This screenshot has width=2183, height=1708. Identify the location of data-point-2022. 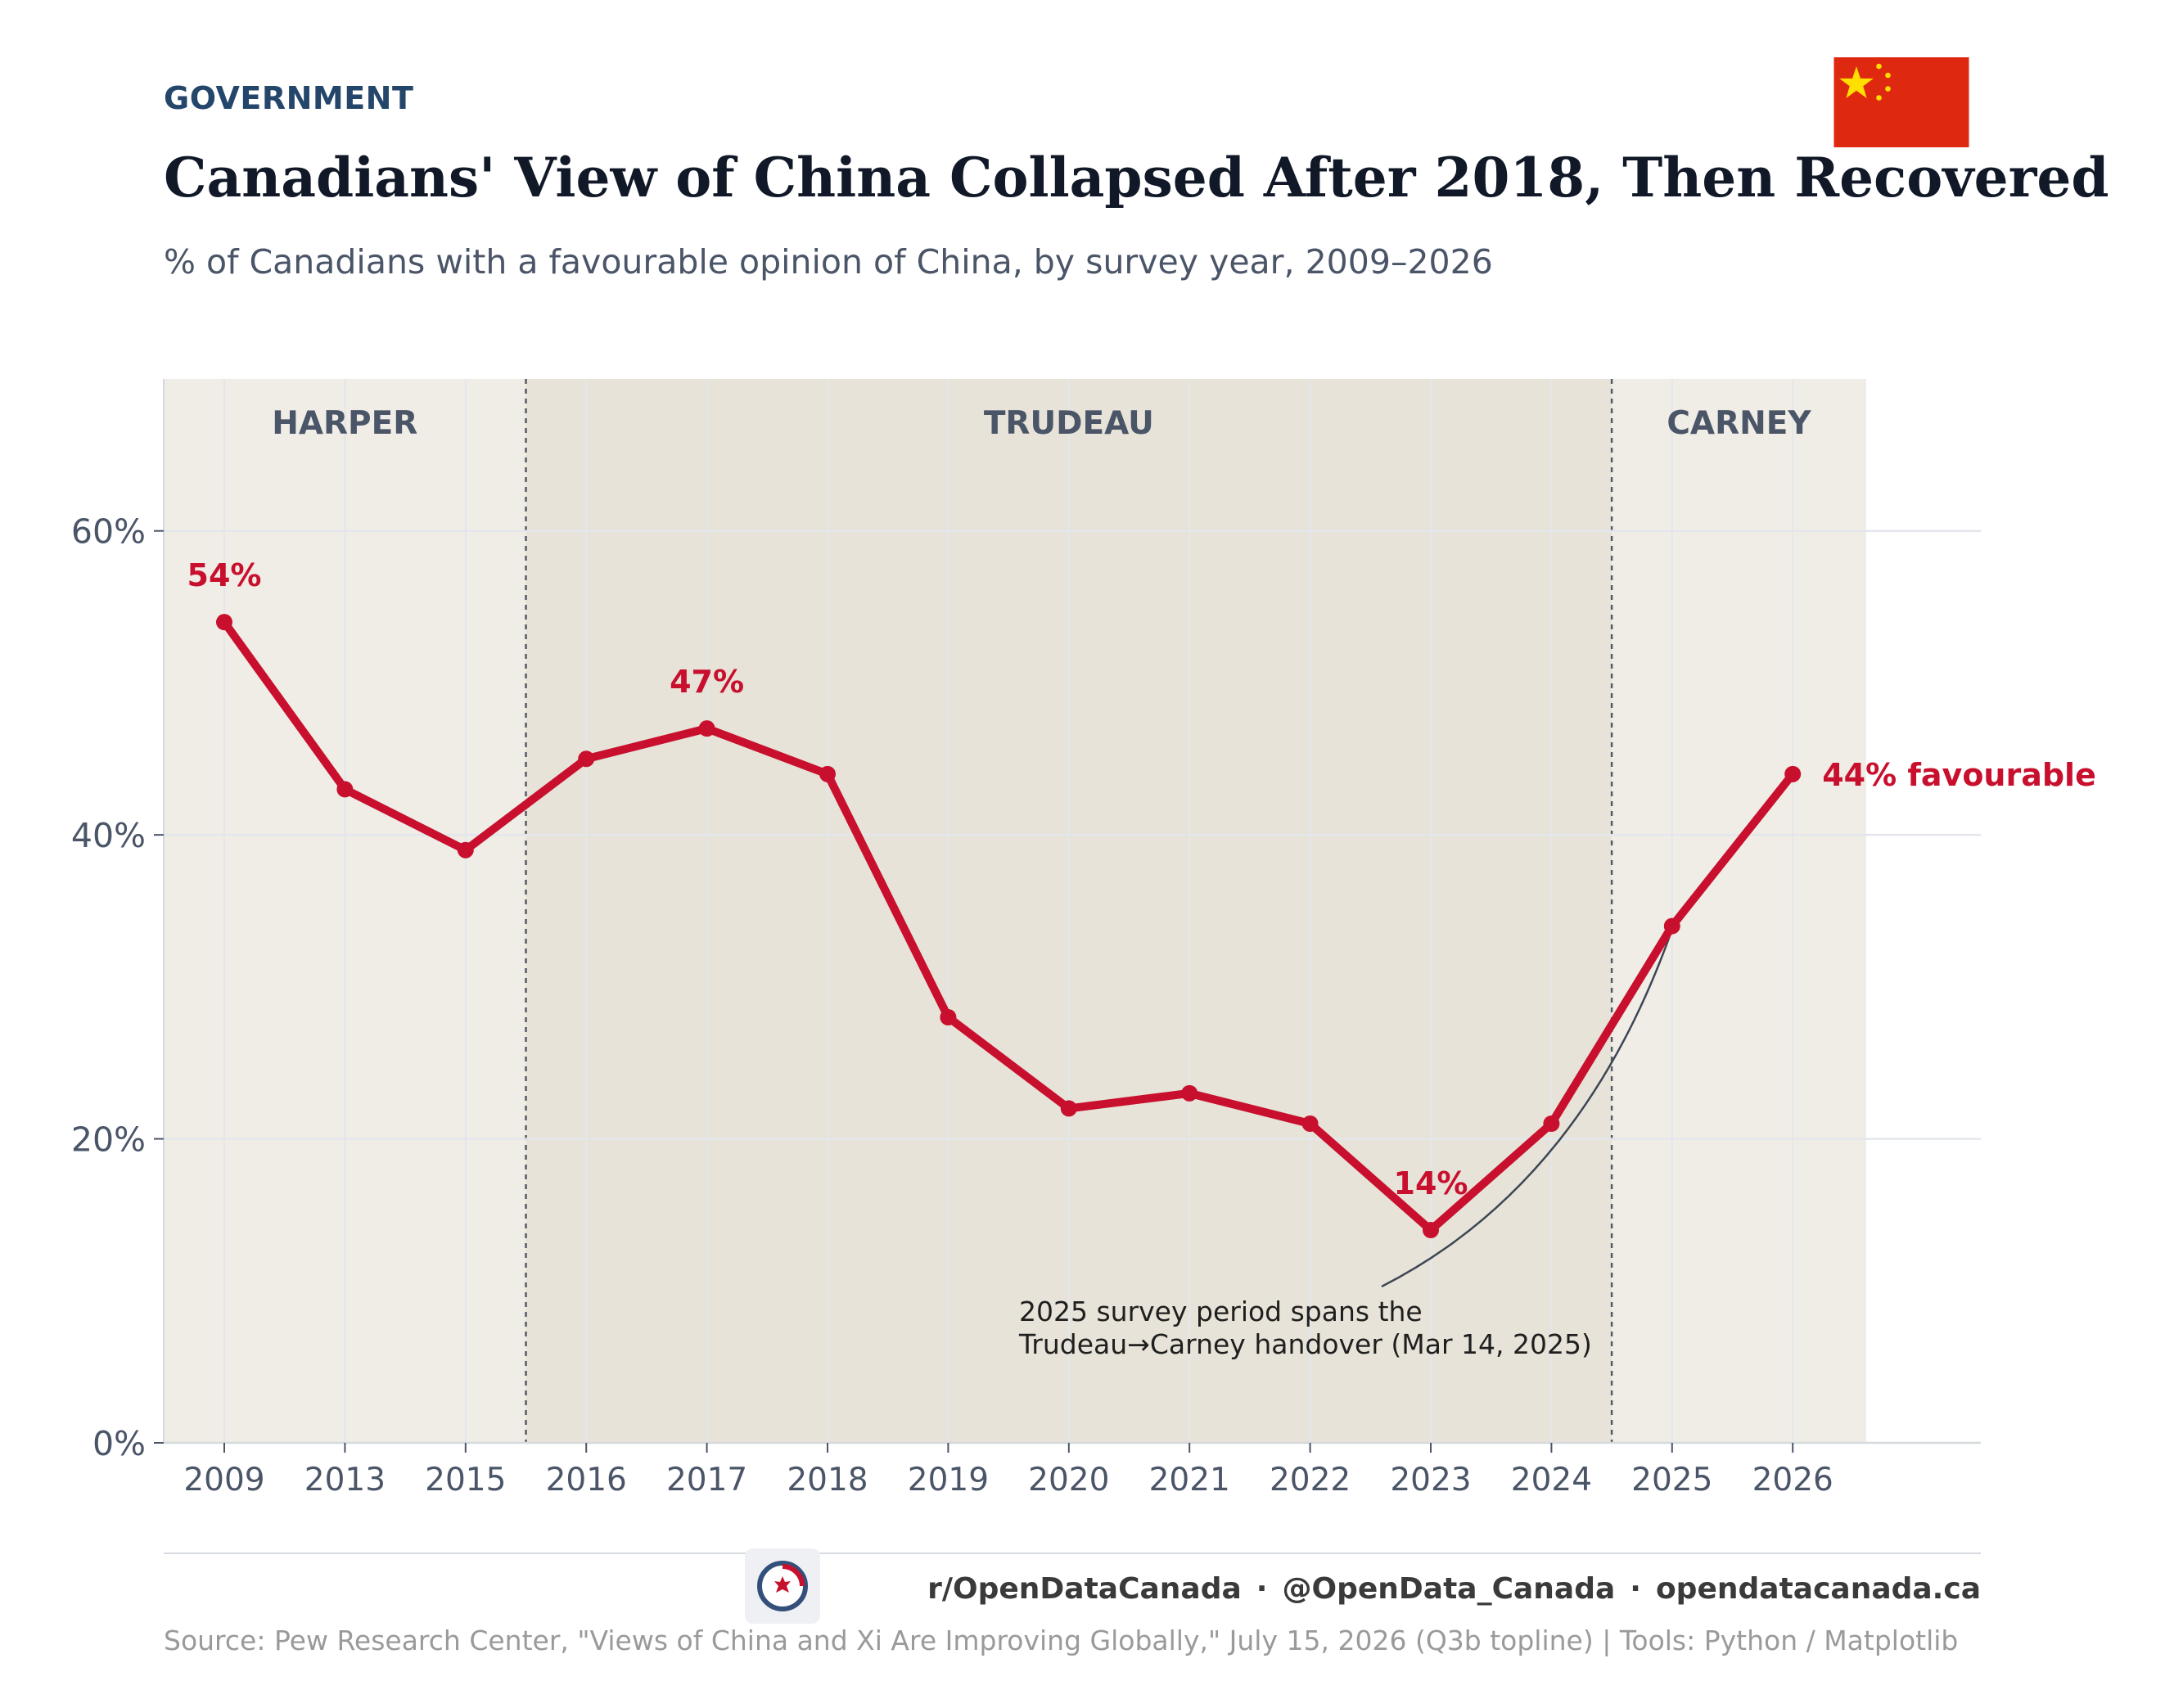
(1310, 1123).